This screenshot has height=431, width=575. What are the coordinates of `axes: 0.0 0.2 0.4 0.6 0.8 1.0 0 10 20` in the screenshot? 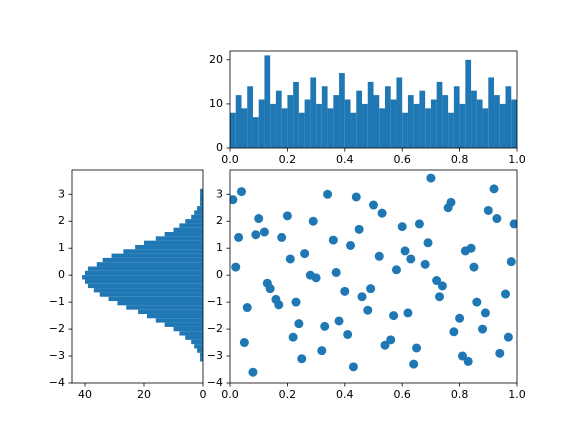 It's located at (367, 108).